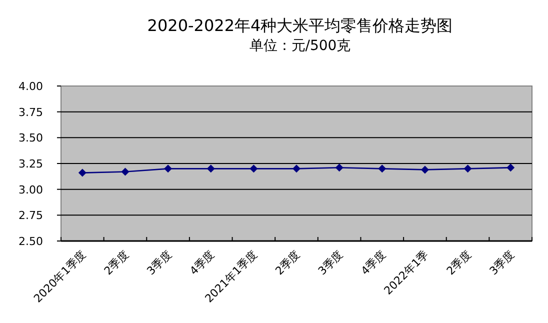 The height and width of the screenshot is (323, 548). What do you see at coordinates (30, 112) in the screenshot?
I see `y-tick-label: 3.75` at bounding box center [30, 112].